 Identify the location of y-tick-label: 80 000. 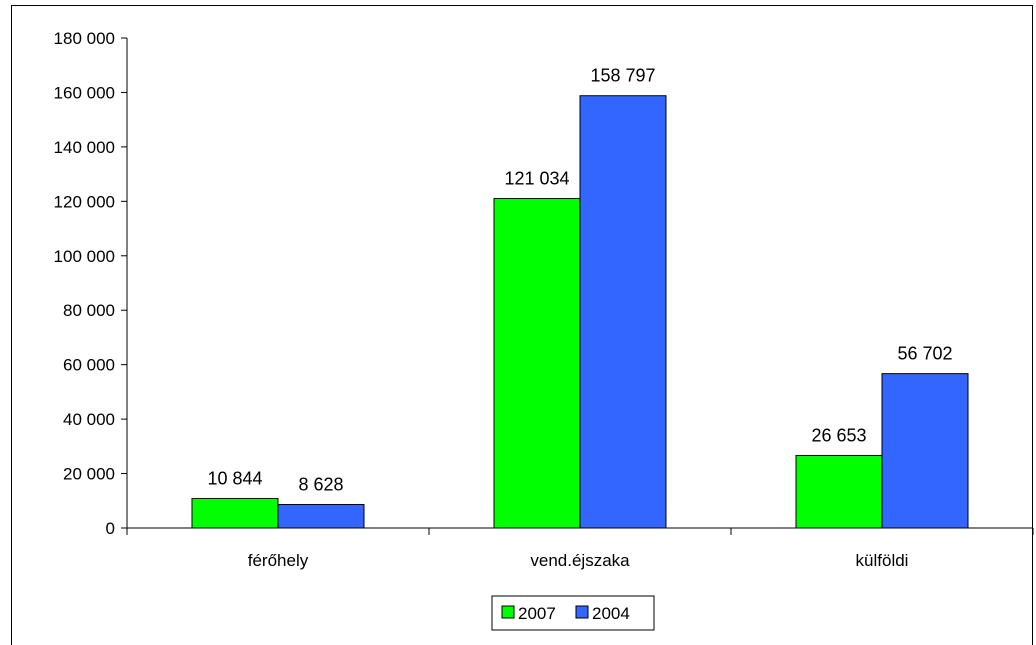
(89, 310).